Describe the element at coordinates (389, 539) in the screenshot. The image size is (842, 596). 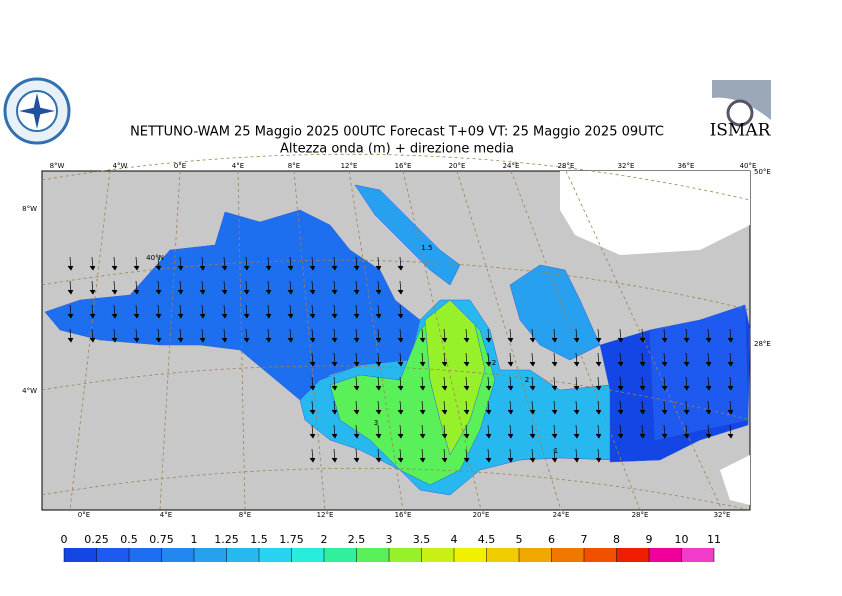
I see `colorbar-label: 3` at that location.